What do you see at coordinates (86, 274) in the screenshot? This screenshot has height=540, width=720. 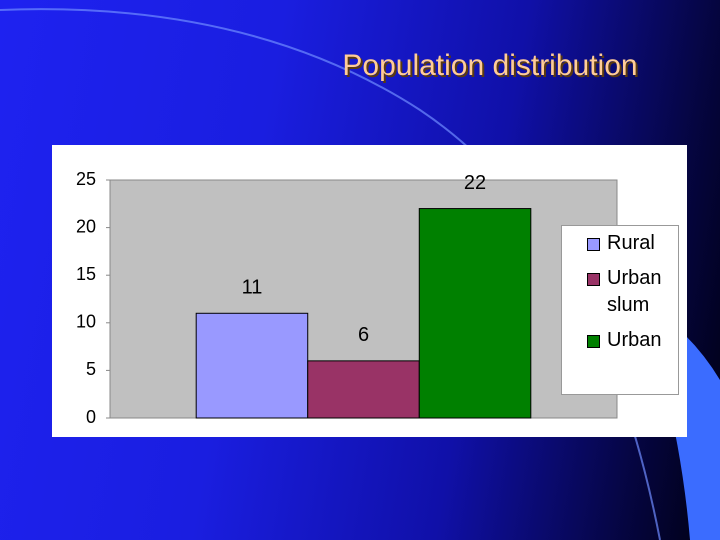 I see `y-tick-label: 15` at bounding box center [86, 274].